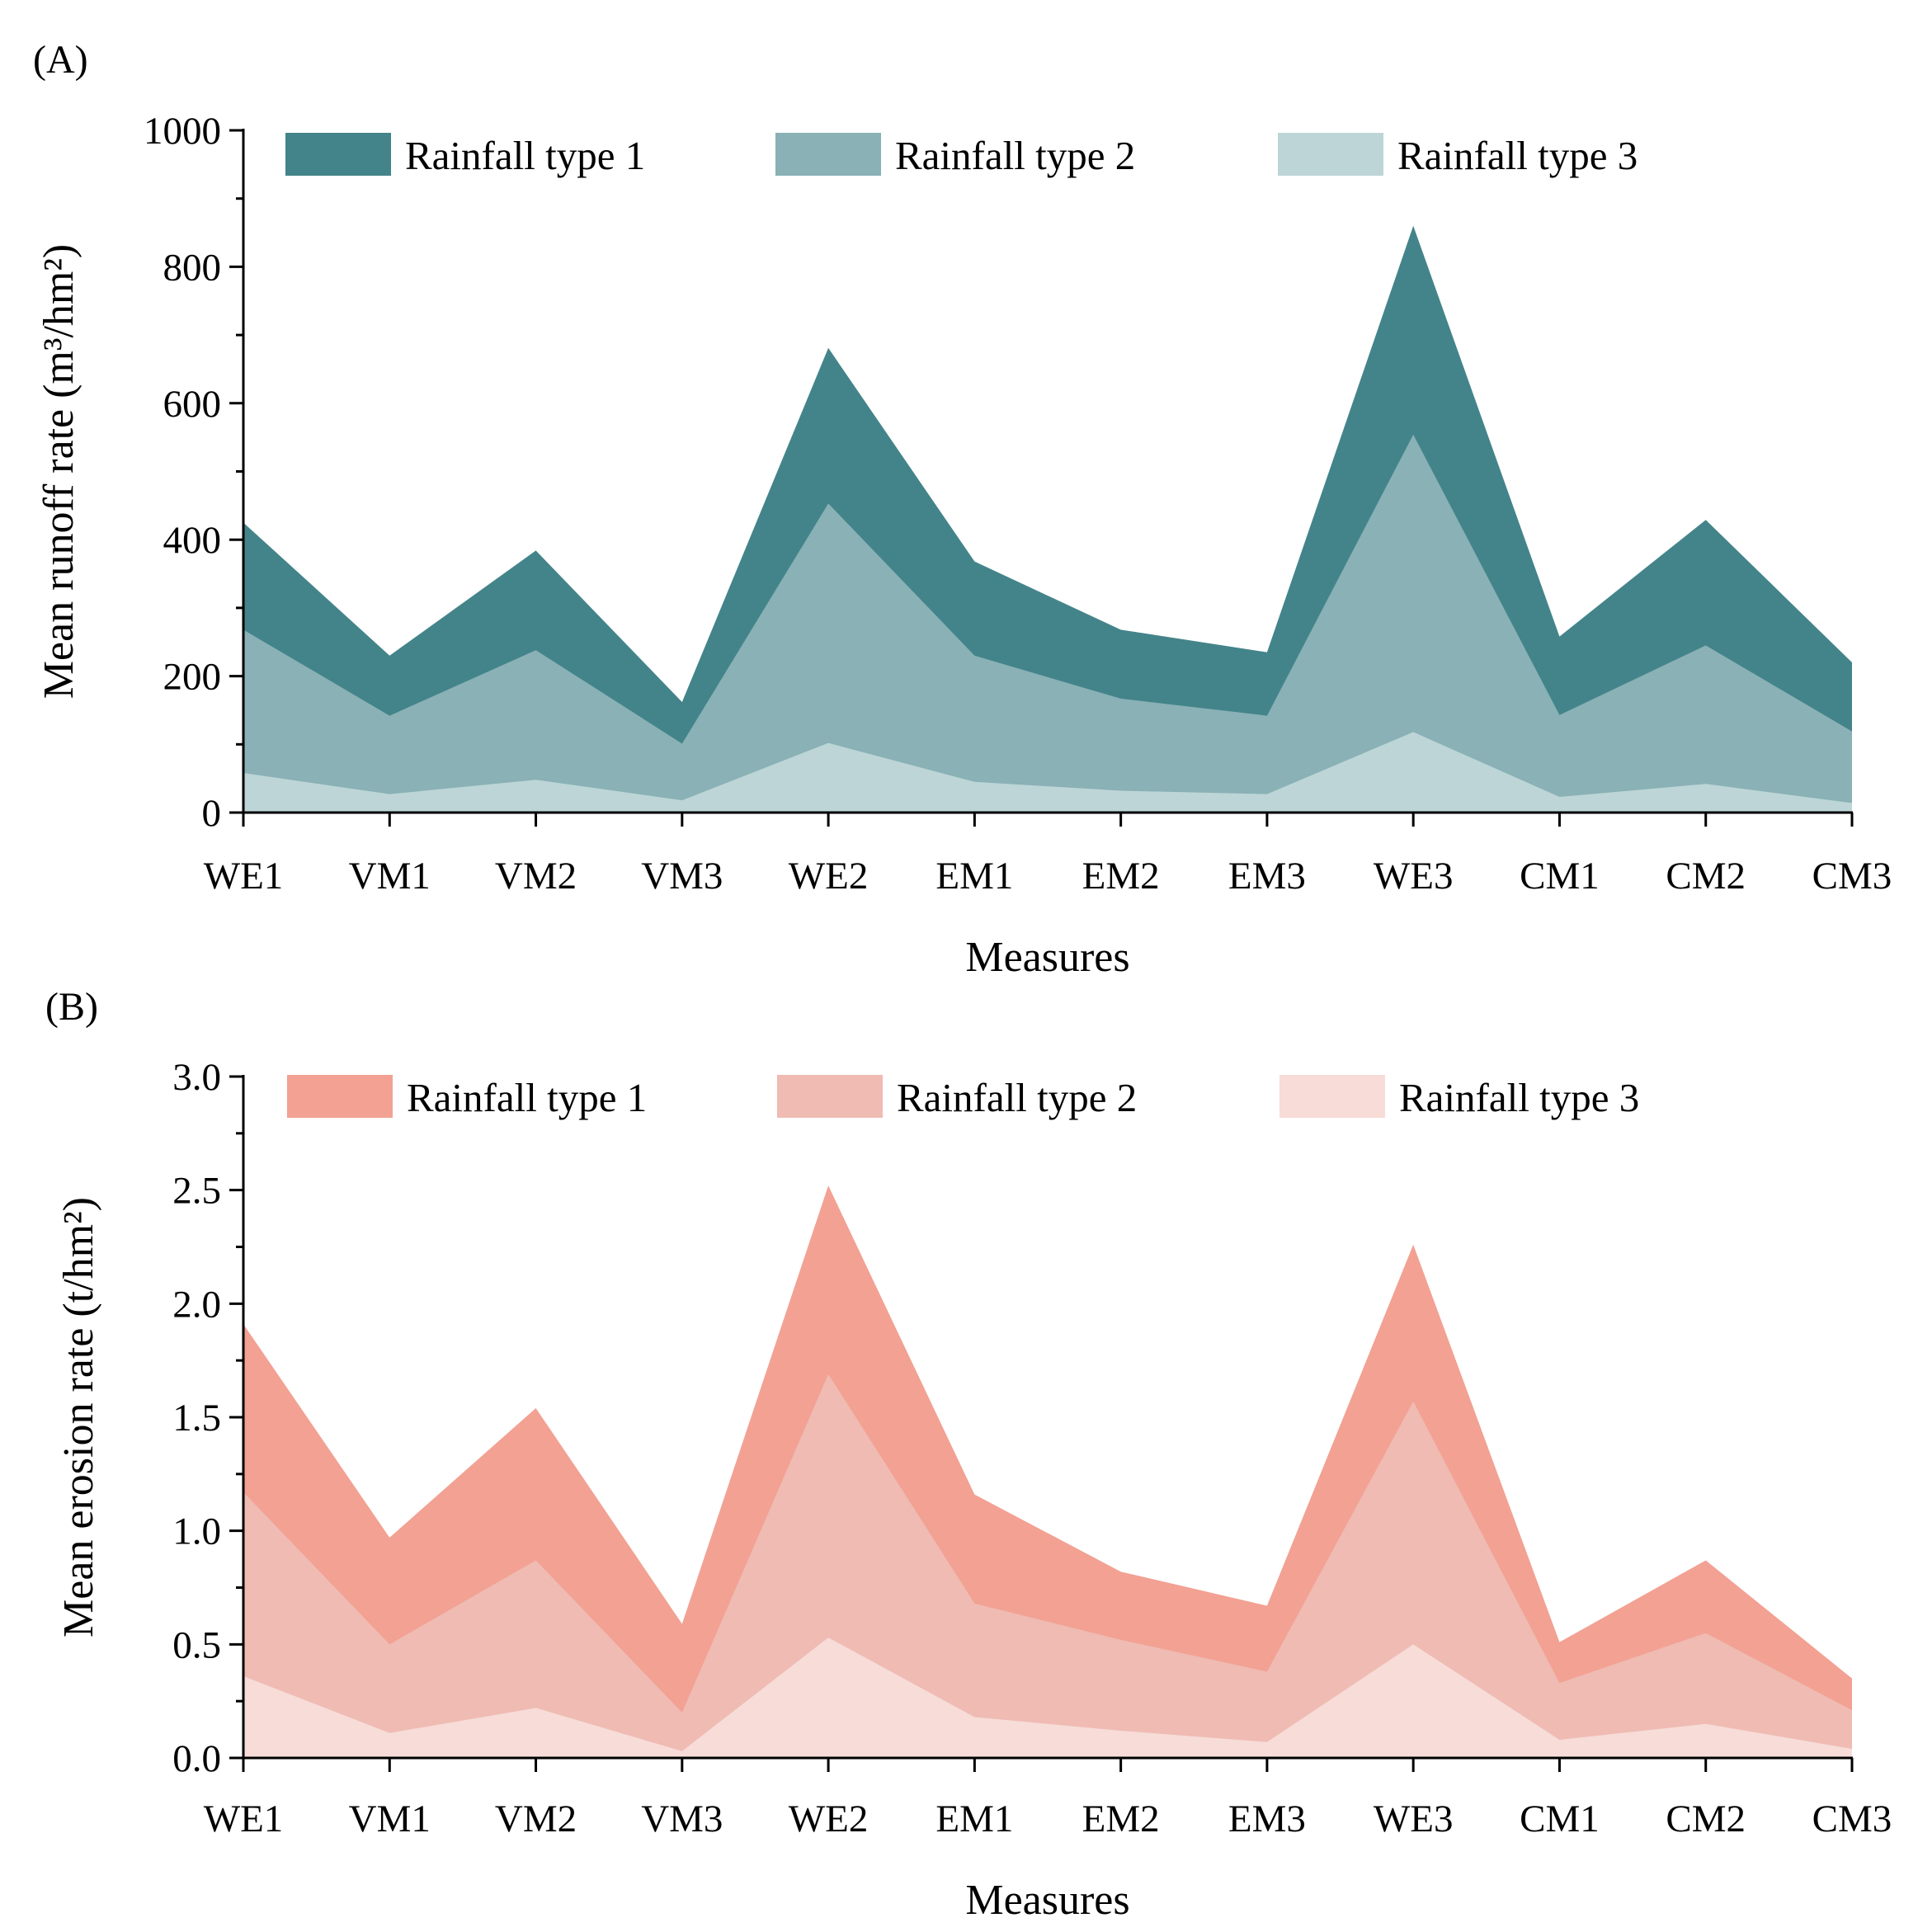  I want to click on y-tick-label: 1000, so click(182, 131).